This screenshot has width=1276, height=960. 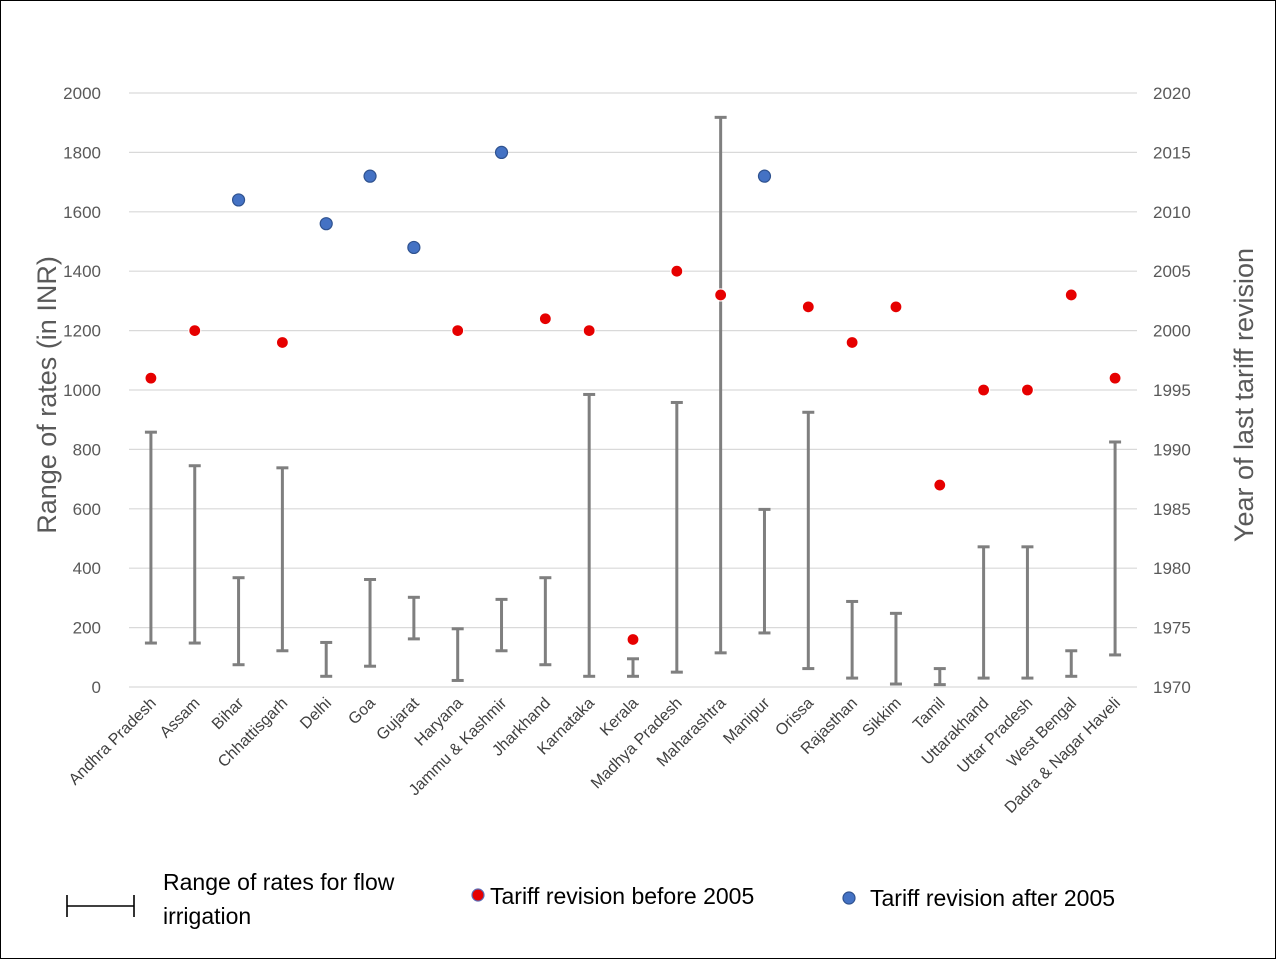 What do you see at coordinates (207, 916) in the screenshot?
I see `legend-range-label-line2: irrigation` at bounding box center [207, 916].